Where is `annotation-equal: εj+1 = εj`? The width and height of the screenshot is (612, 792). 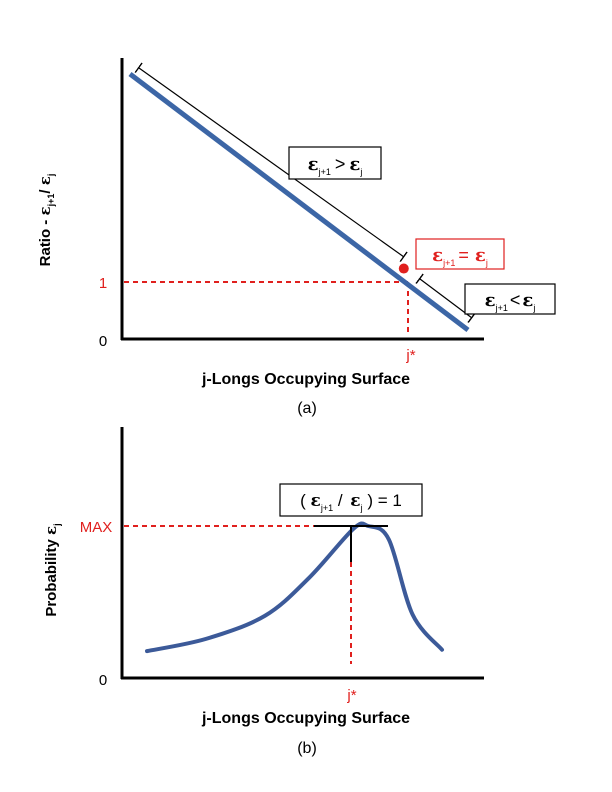 annotation-equal: εj+1 = εj is located at coordinates (460, 254).